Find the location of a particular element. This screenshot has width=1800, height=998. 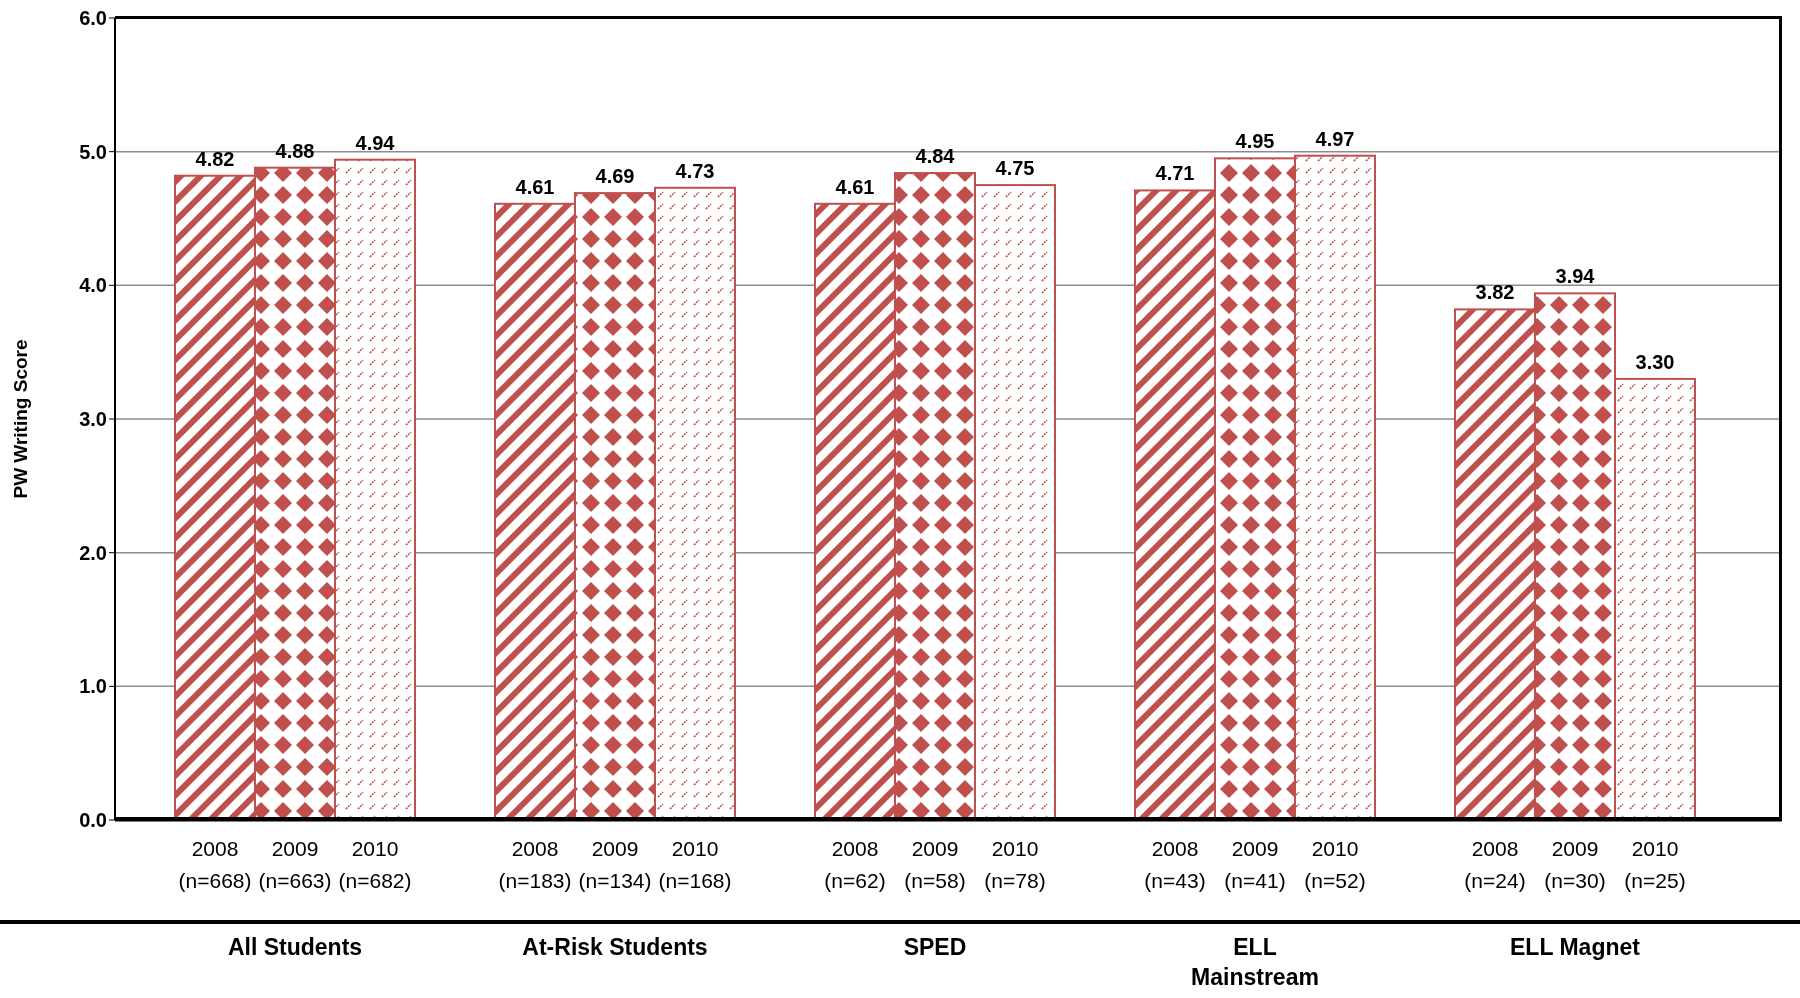

x-tick-label: 2010 (n=25) is located at coordinates (1655, 864).